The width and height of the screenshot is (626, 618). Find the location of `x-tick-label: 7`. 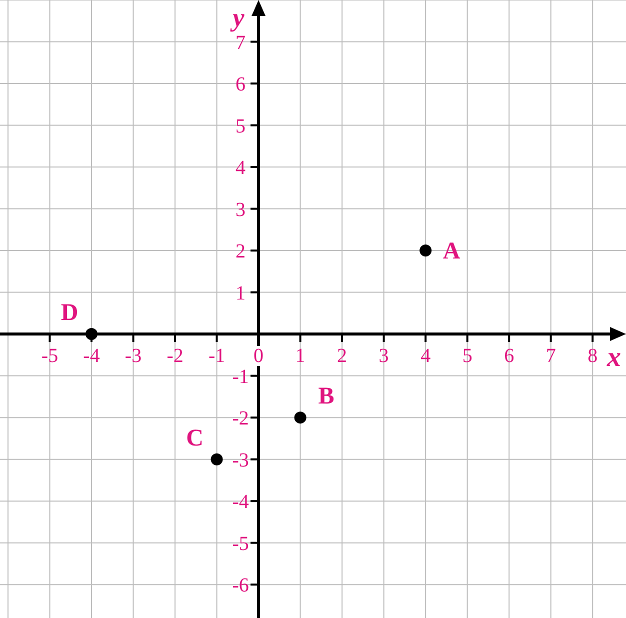

x-tick-label: 7 is located at coordinates (551, 356).